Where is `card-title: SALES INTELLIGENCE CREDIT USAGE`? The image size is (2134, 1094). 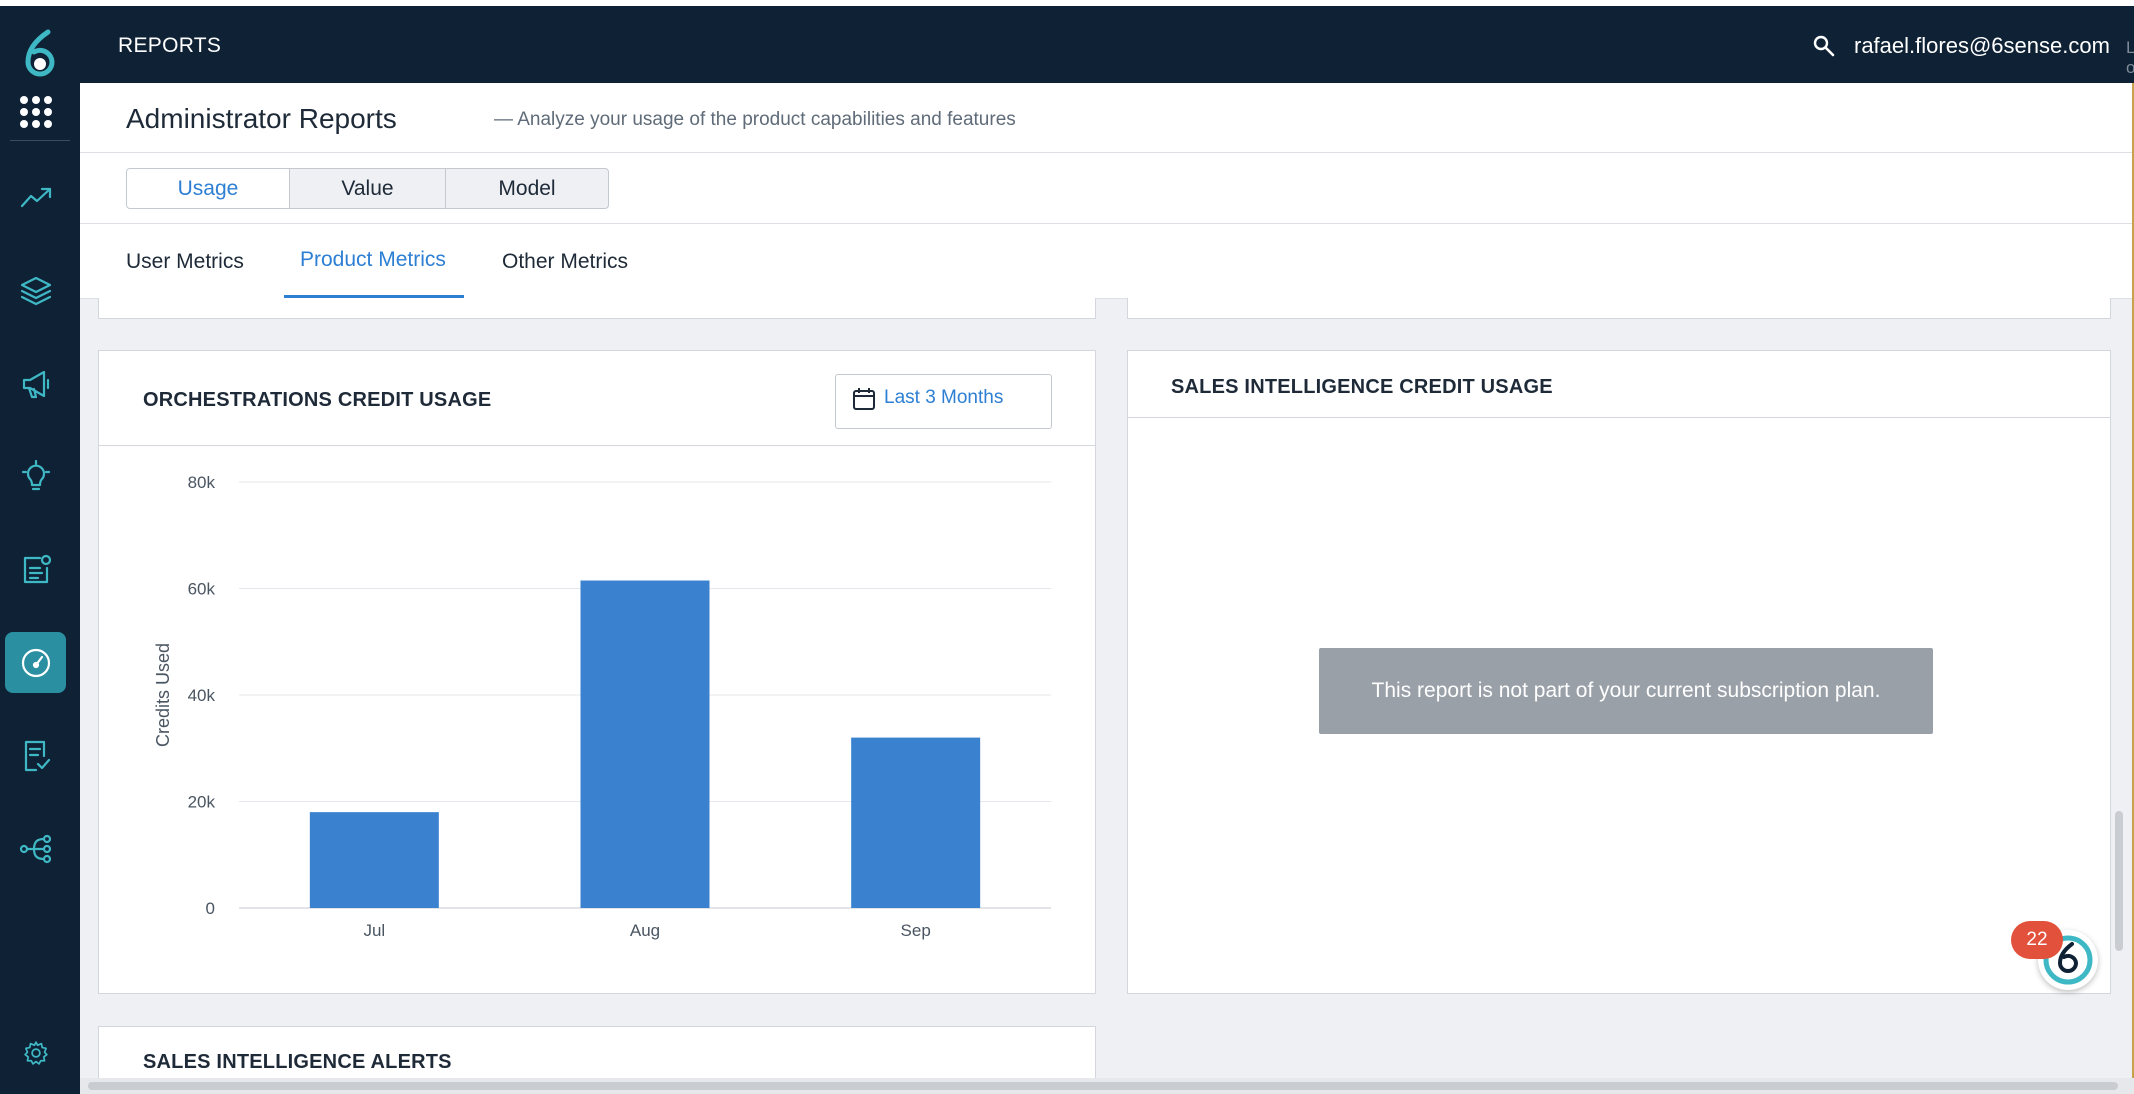
card-title: SALES INTELLIGENCE CREDIT USAGE is located at coordinates (1362, 387).